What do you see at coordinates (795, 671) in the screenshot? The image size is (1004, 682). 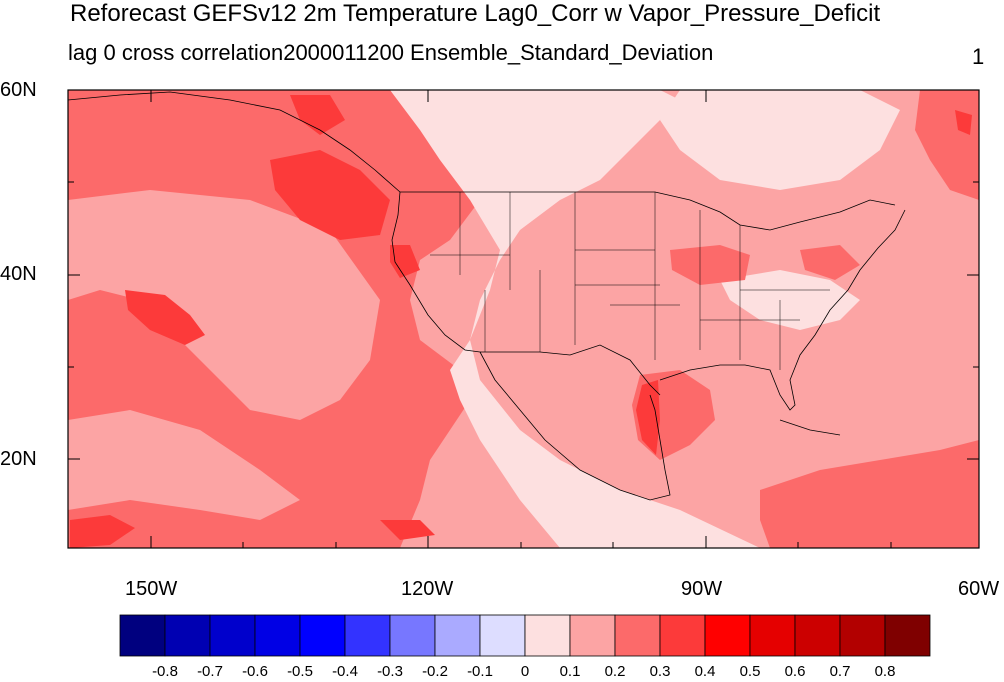 I see `colorbar-tick-label: 0.6` at bounding box center [795, 671].